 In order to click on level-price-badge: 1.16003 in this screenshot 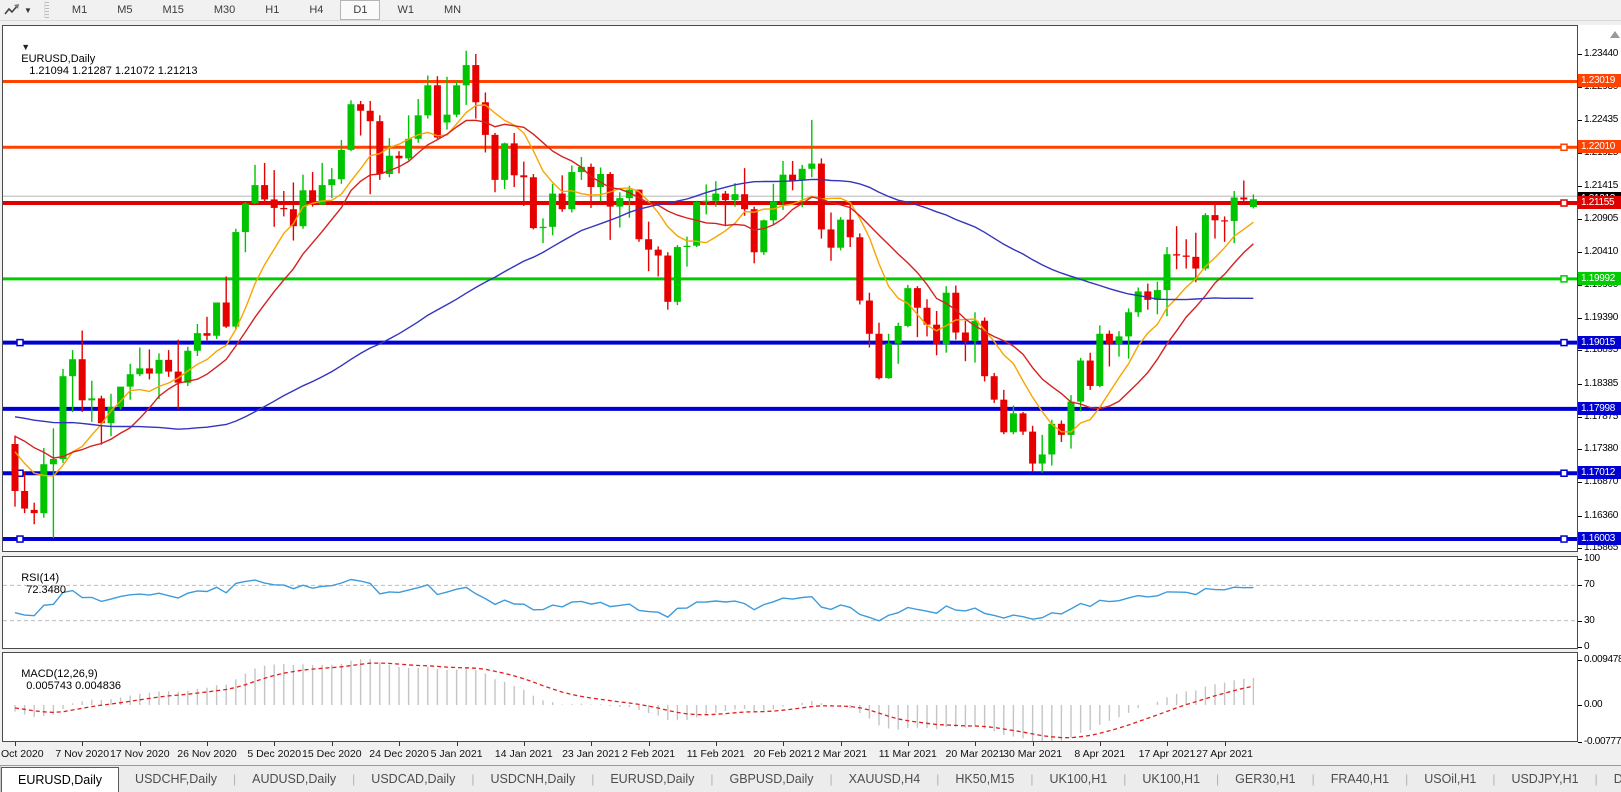, I will do `click(1599, 539)`.